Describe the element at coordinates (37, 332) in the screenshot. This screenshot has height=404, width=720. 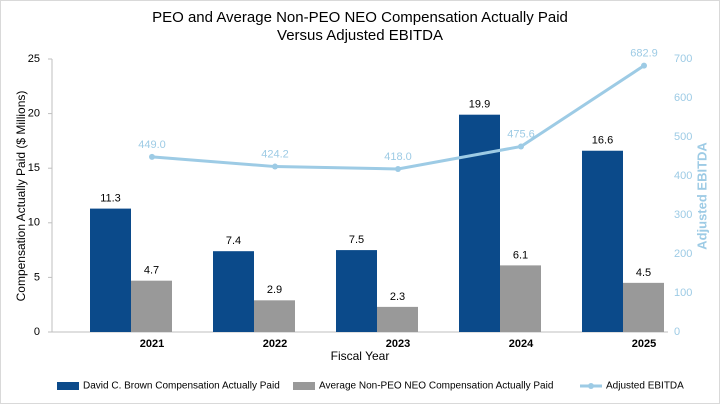
I see `y-tick-label: 0` at that location.